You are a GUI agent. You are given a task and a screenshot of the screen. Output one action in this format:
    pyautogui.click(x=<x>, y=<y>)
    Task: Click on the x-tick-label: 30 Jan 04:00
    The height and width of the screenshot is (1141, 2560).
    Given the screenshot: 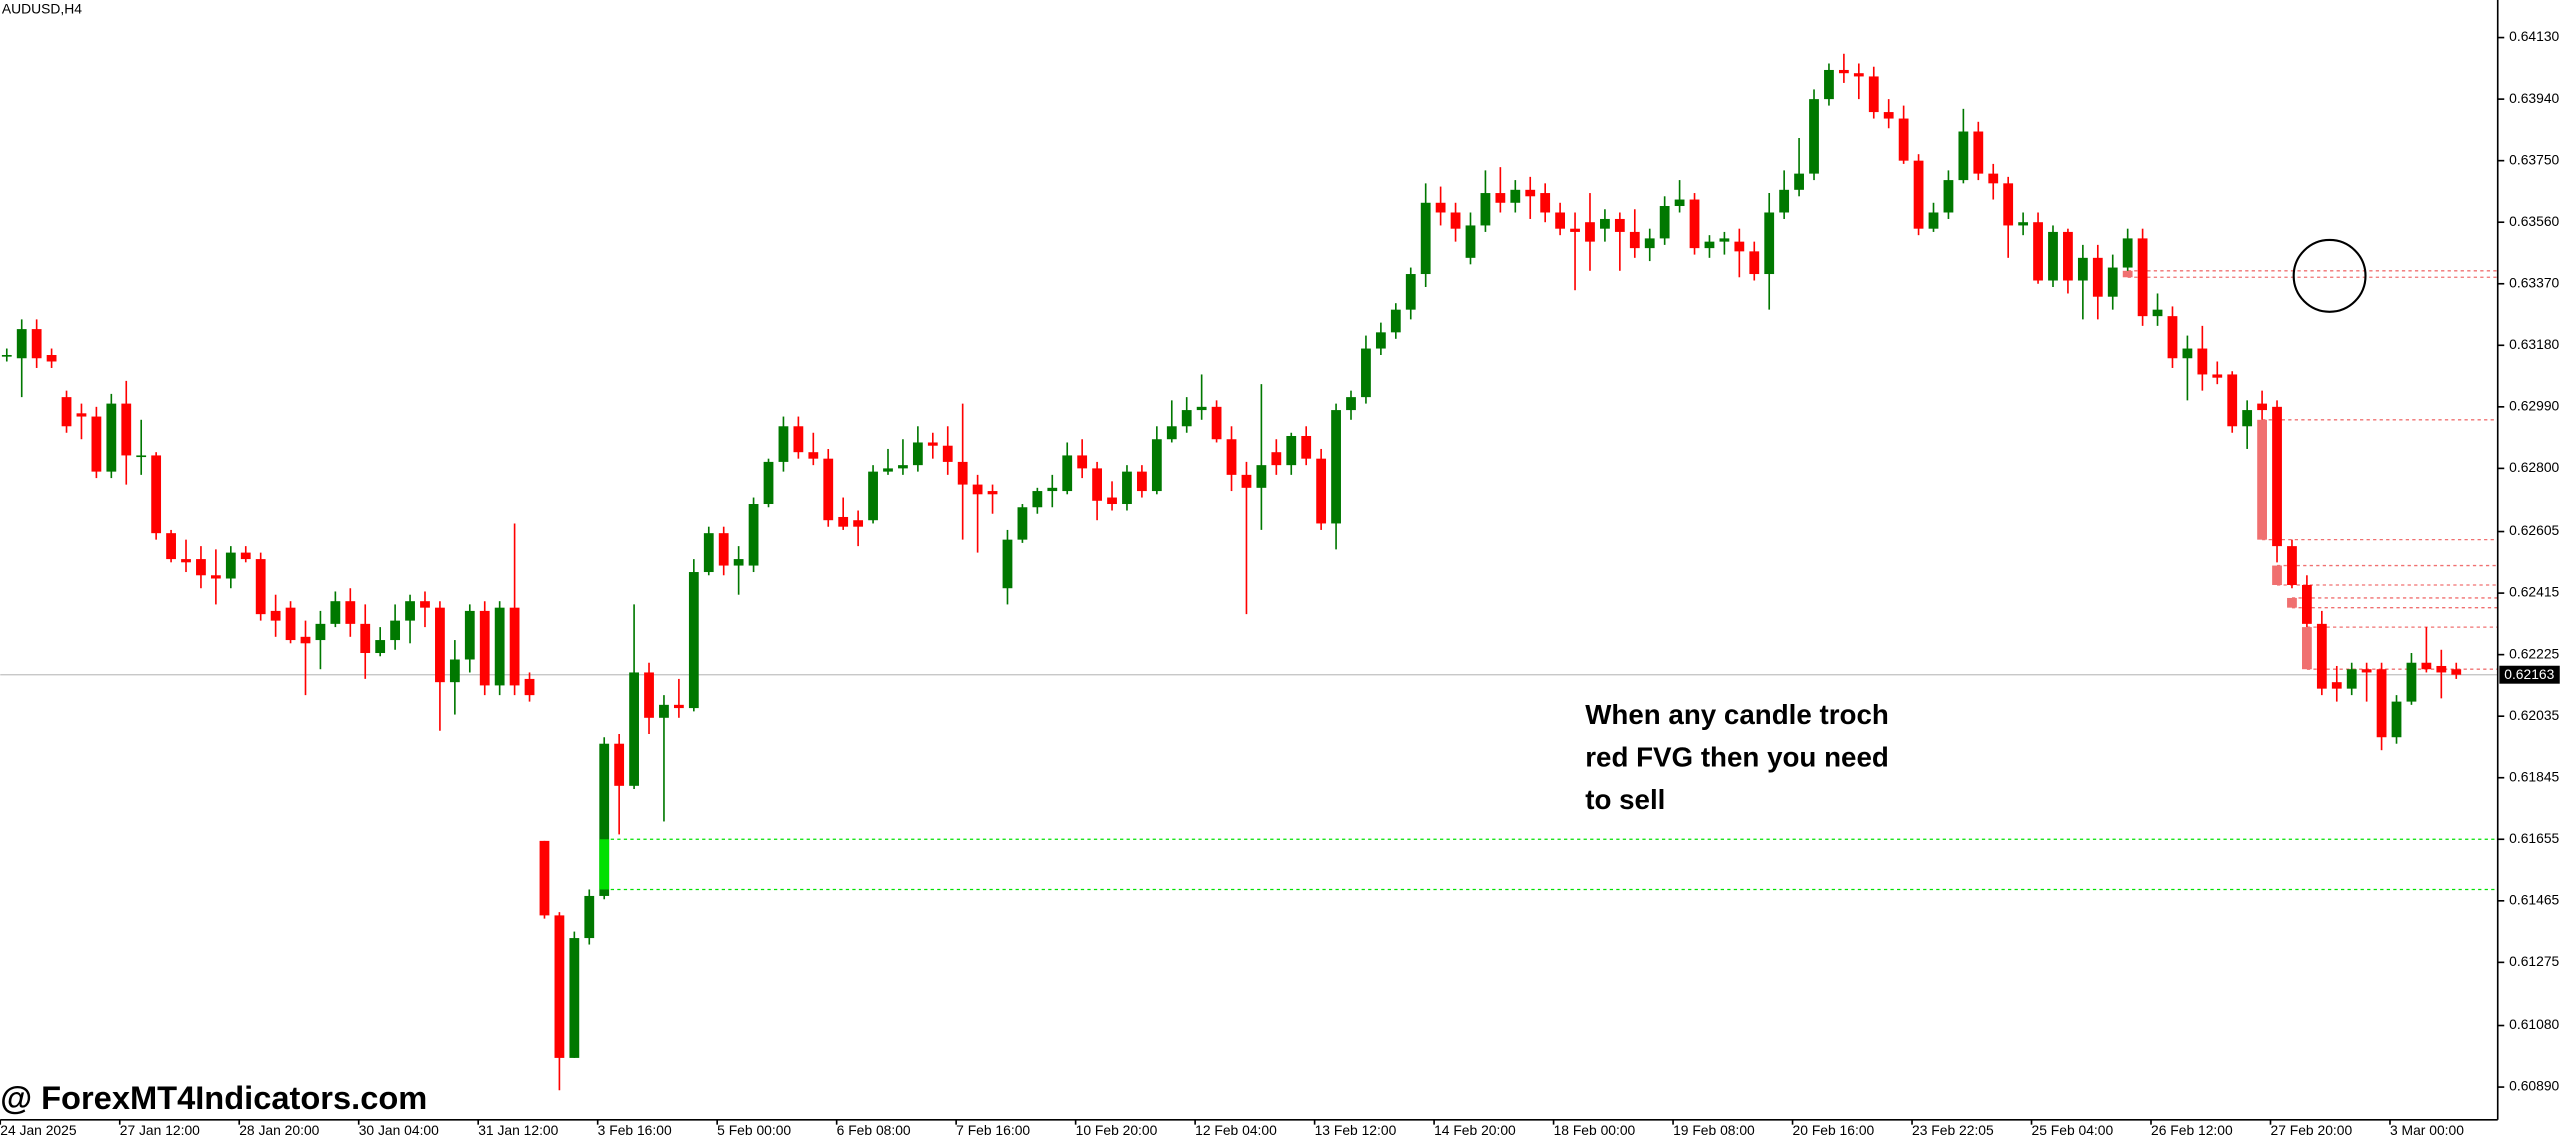 What is the action you would take?
    pyautogui.click(x=399, y=1130)
    